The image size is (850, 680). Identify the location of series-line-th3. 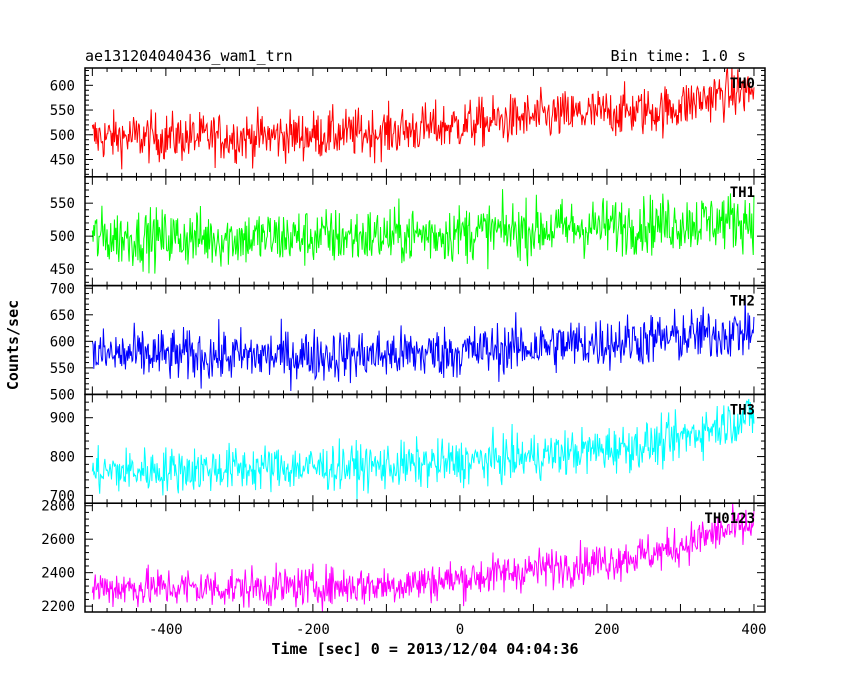
(423, 450).